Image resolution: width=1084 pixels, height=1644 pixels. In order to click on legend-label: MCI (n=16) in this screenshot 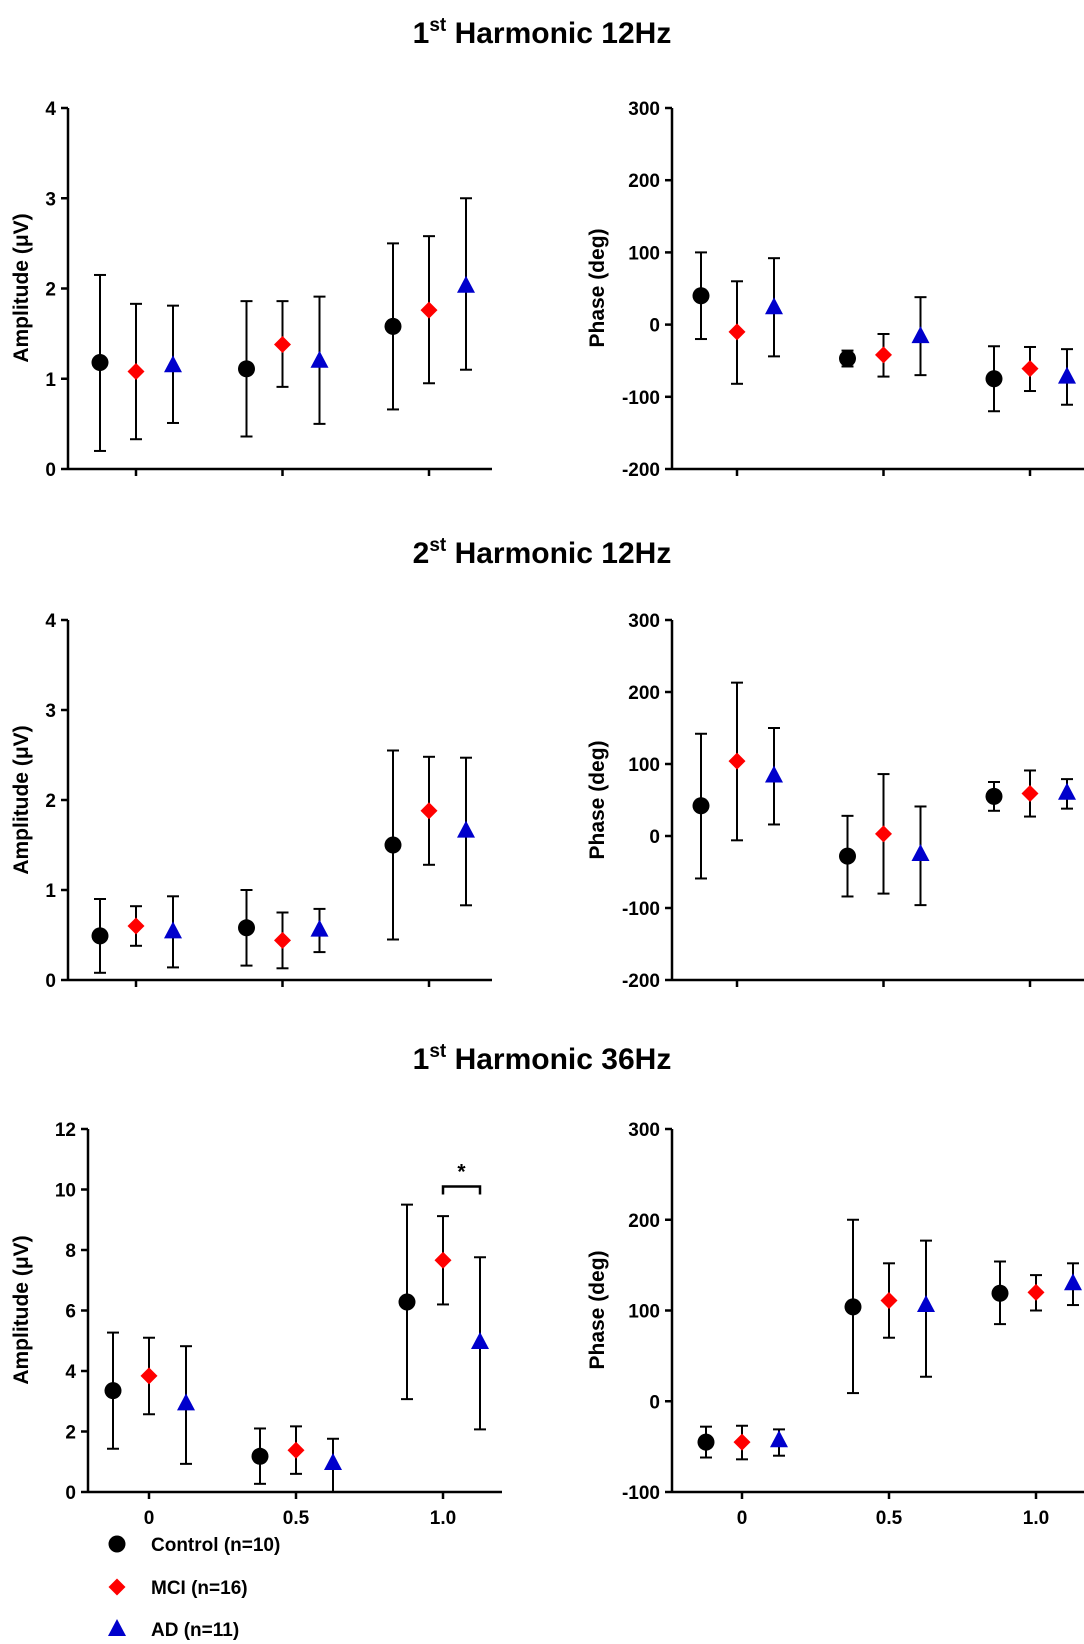, I will do `click(199, 1588)`.